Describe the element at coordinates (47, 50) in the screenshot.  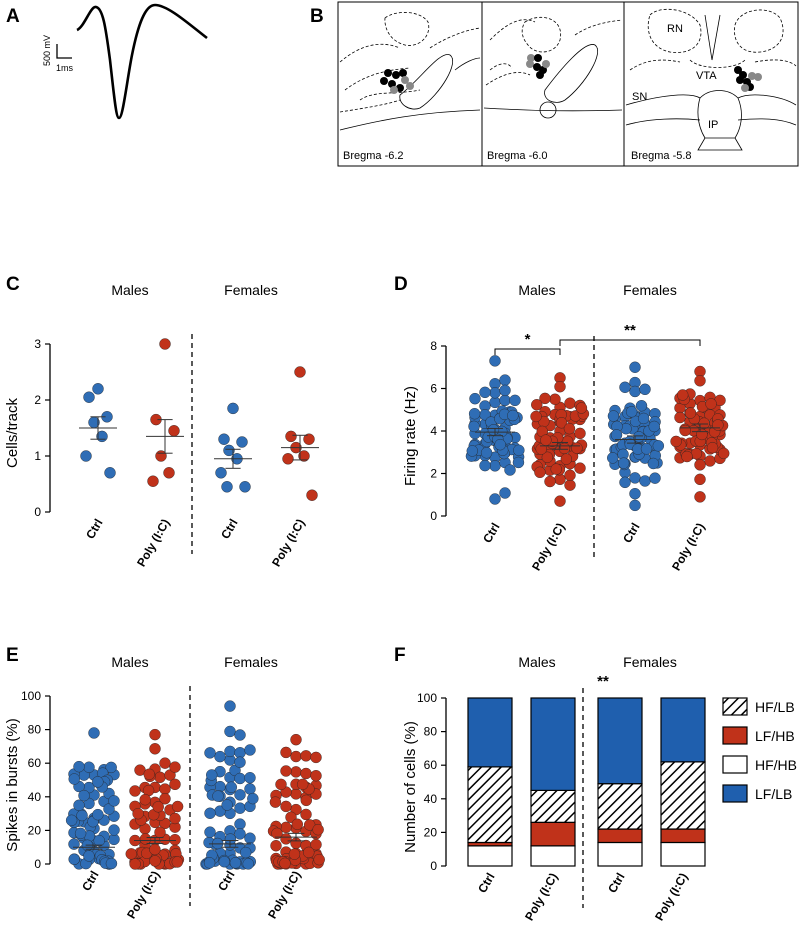
I see `scale-voltage-label: 500 mV` at that location.